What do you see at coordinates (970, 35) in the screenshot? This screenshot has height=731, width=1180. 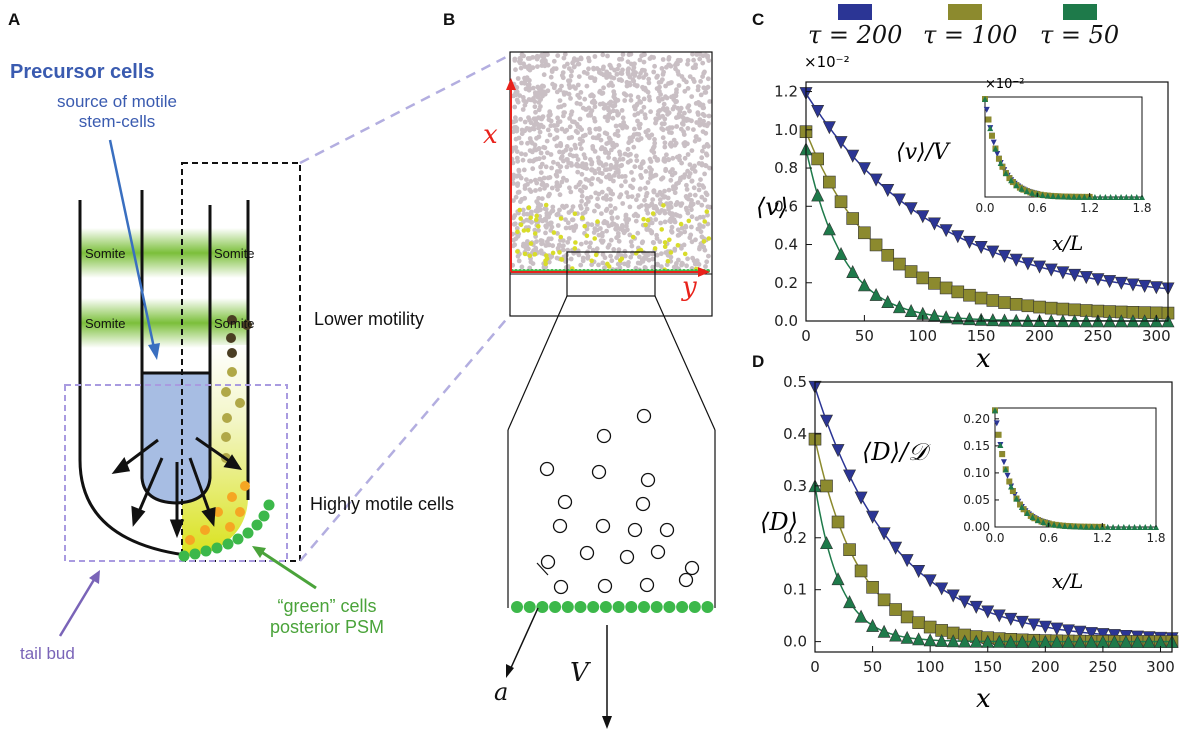 I see `legend-label: τ = 100` at bounding box center [970, 35].